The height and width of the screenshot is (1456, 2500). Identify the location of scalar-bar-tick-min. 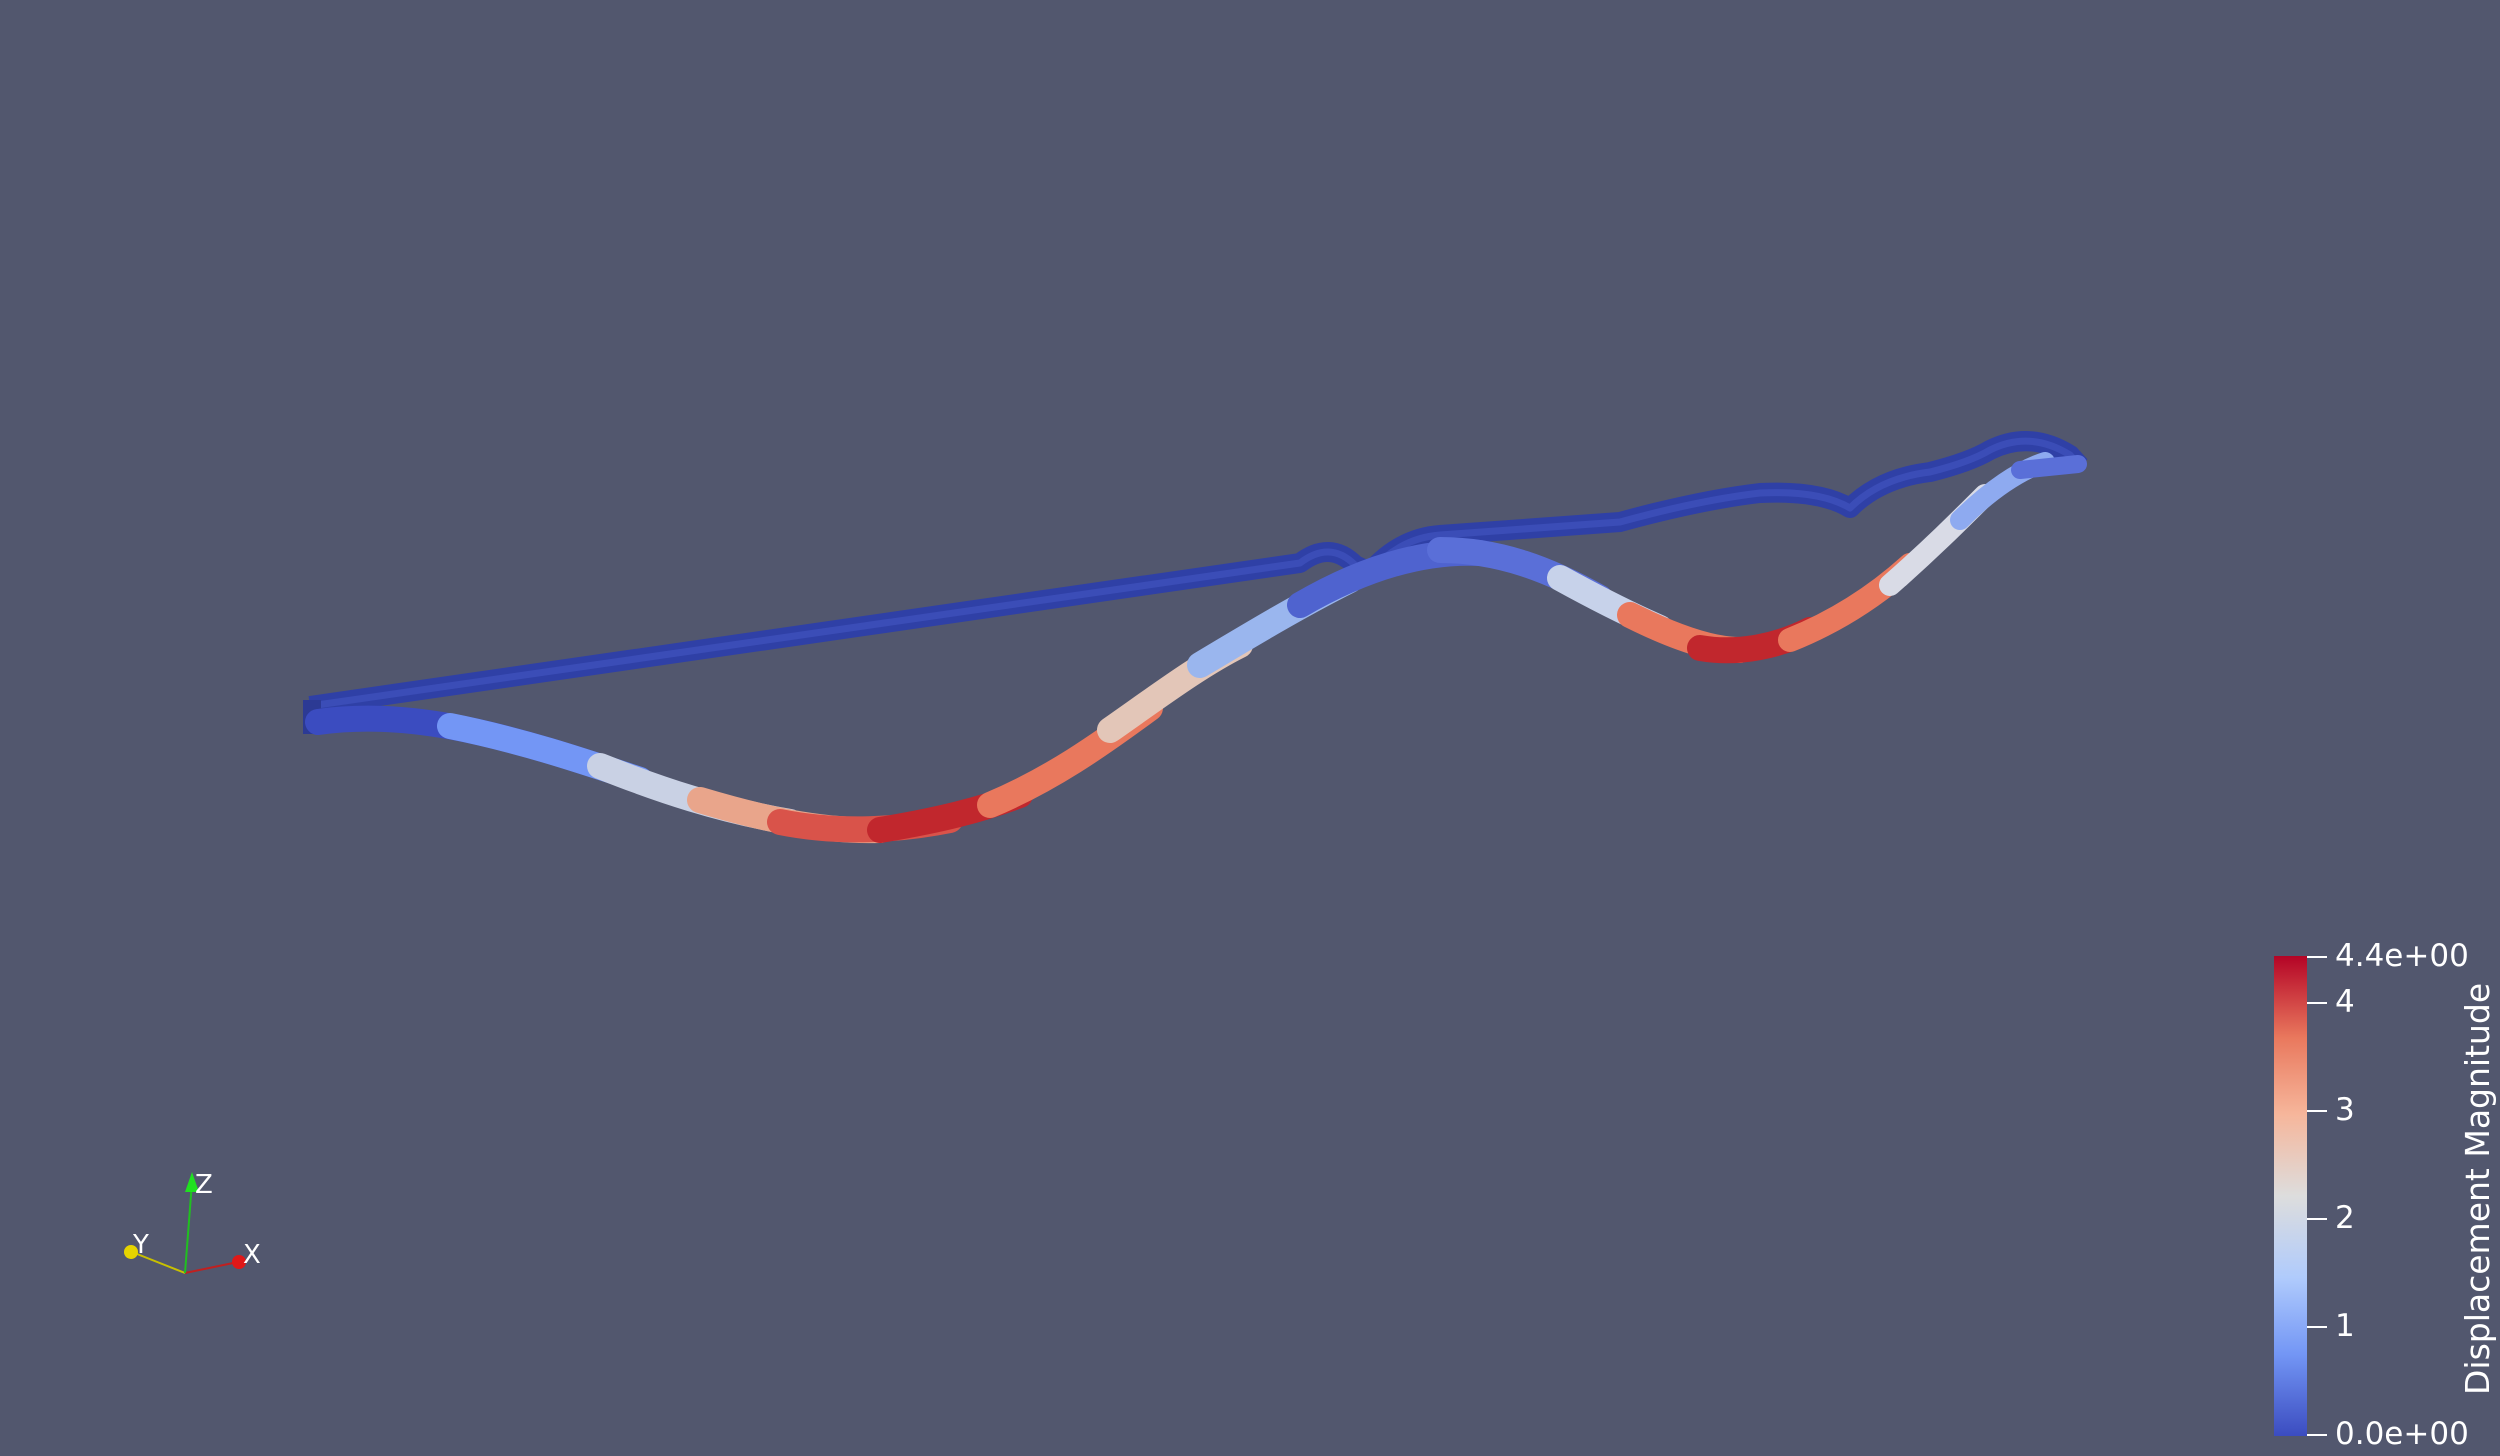
(2317, 1435).